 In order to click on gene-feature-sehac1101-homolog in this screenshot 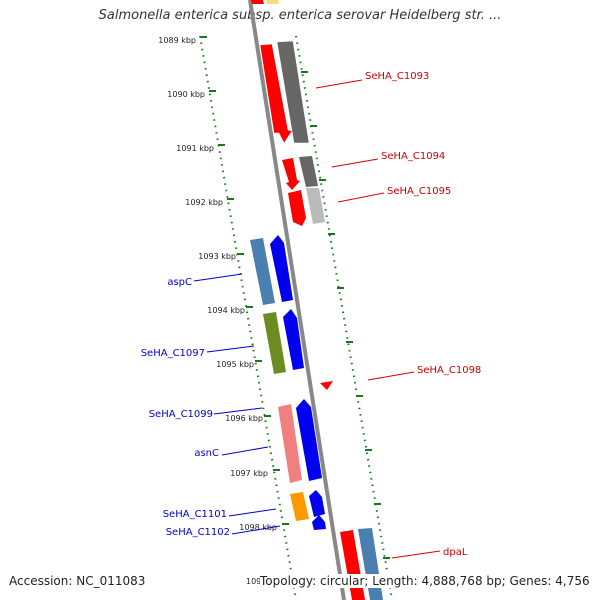, I will do `click(299, 506)`.